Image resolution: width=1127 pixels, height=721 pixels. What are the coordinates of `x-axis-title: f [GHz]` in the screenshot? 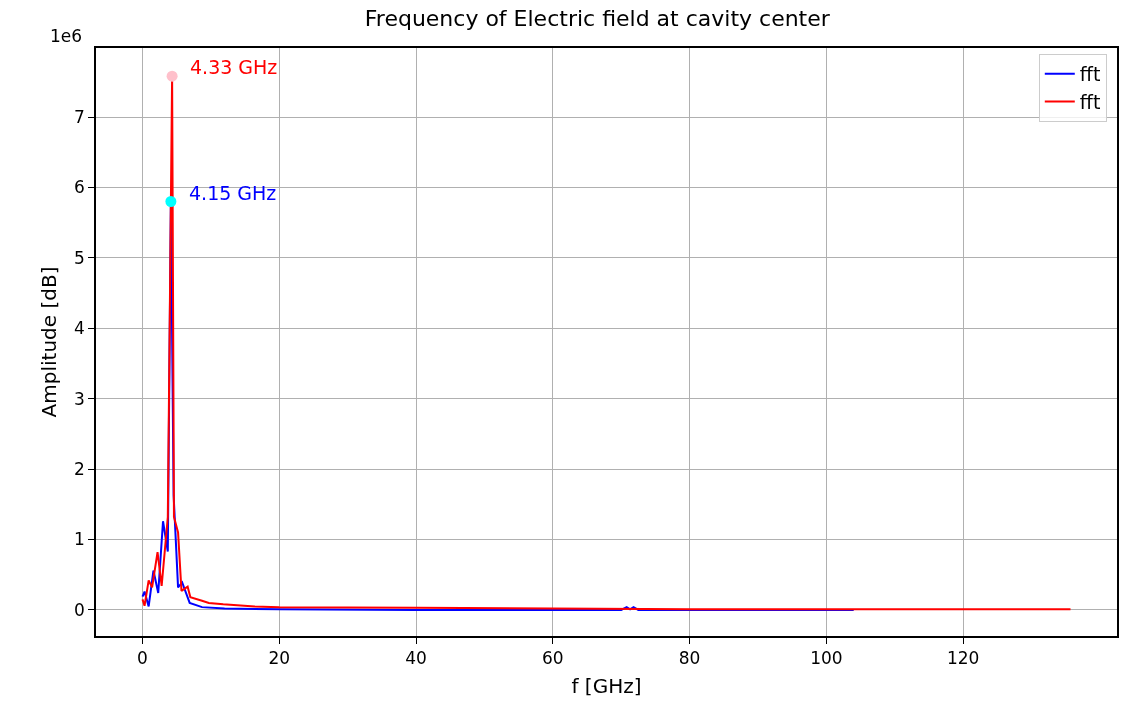 It's located at (606, 686).